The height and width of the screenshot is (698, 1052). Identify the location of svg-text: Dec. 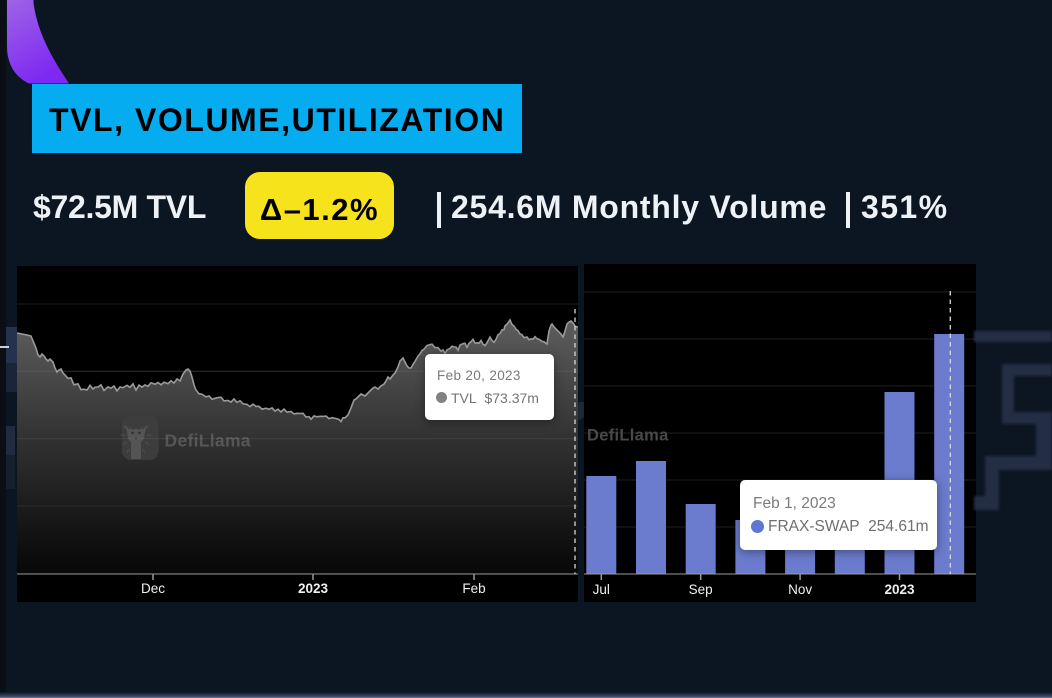
(153, 588).